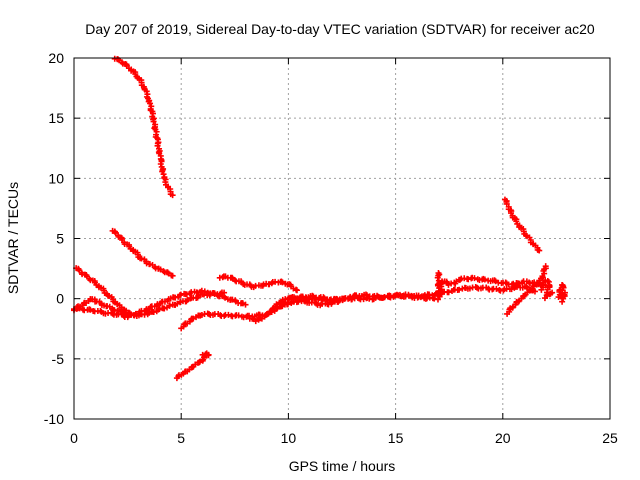 This screenshot has height=480, width=640. I want to click on y-tick-label: 5, so click(60, 239).